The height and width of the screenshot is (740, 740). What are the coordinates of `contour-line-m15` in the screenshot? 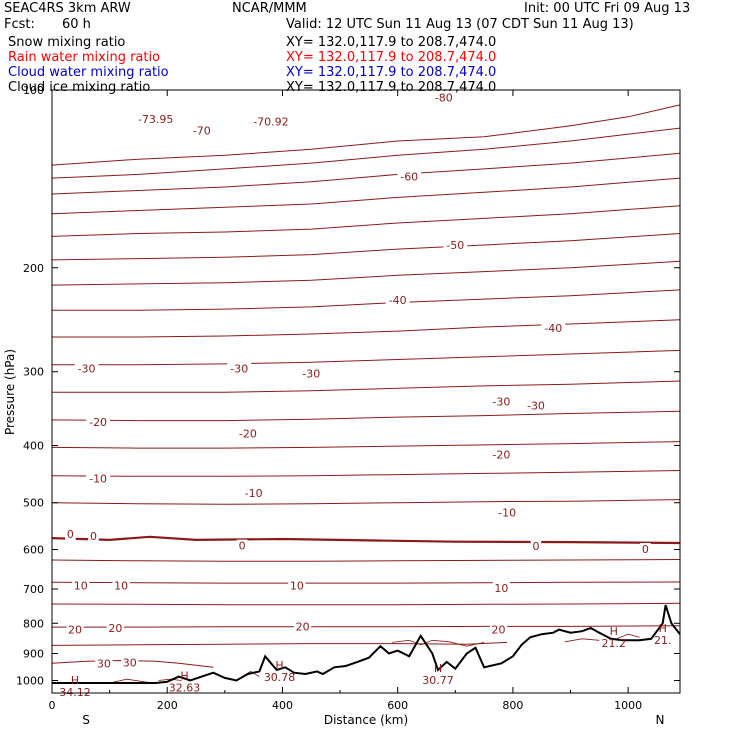 It's located at (366, 445).